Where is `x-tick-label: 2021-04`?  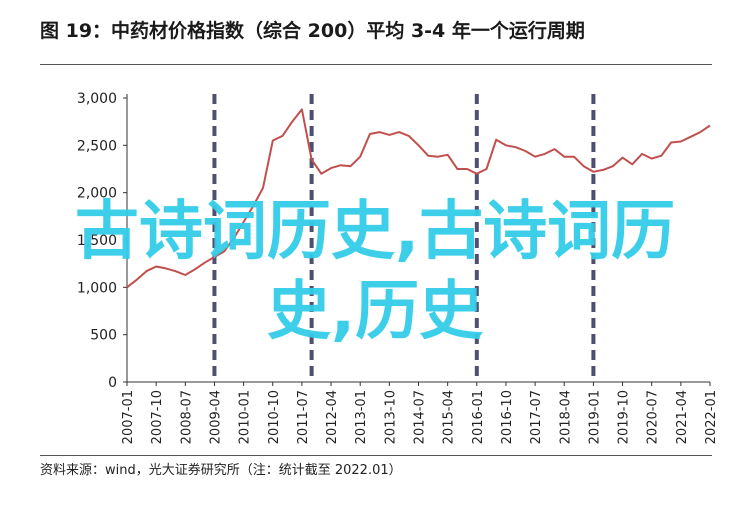
x-tick-label: 2021-04 is located at coordinates (682, 417).